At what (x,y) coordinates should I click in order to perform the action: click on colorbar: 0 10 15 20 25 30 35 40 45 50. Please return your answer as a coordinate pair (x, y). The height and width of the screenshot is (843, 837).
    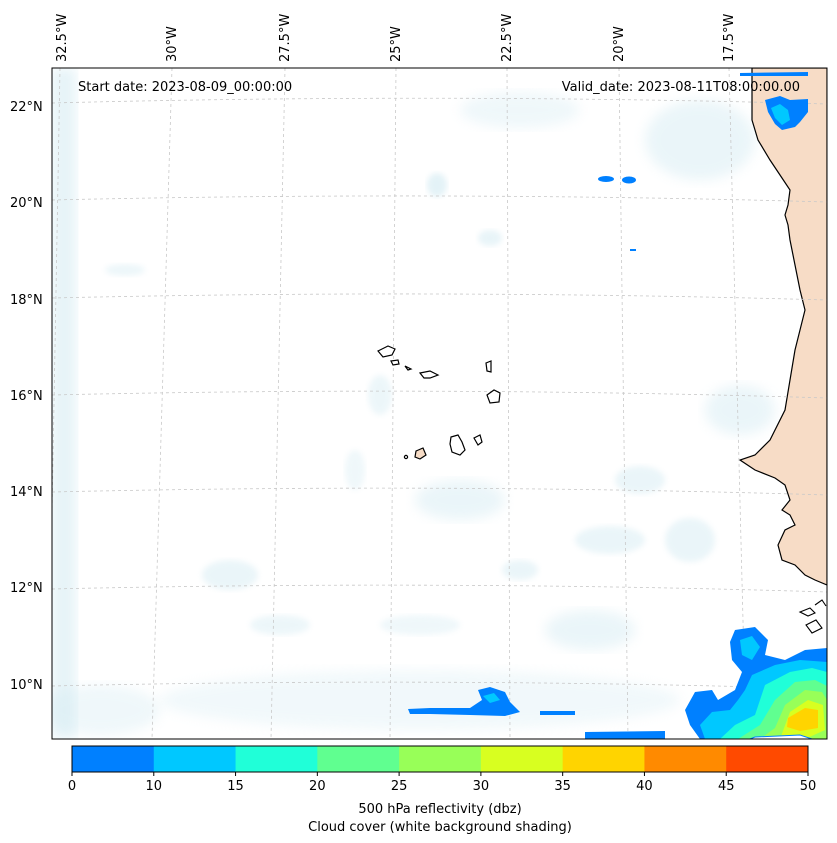
    Looking at the image, I should click on (442, 769).